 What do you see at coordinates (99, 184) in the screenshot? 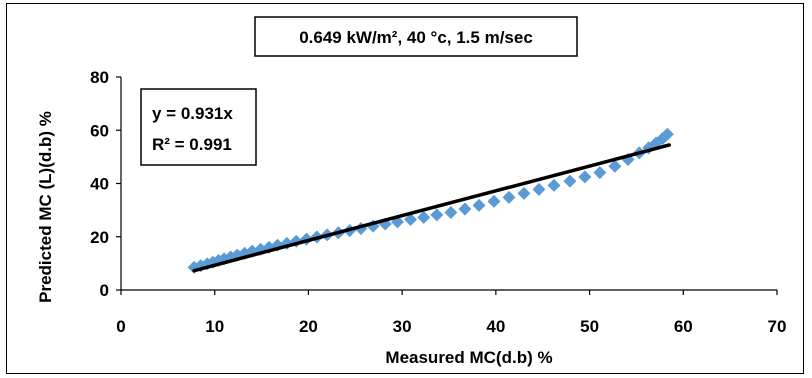
I see `y-tick-label: 40` at bounding box center [99, 184].